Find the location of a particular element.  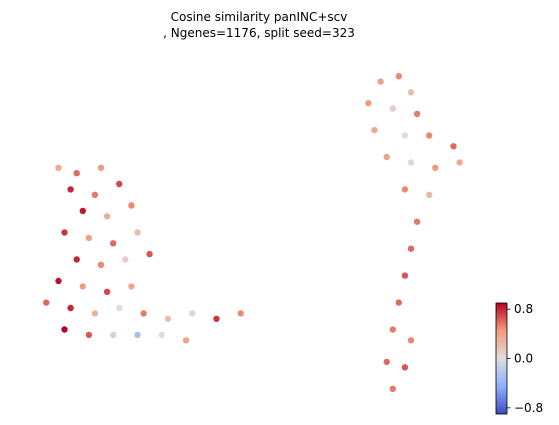

chart-title-line-1: Cosine similarity panINC+scv is located at coordinates (259, 17).